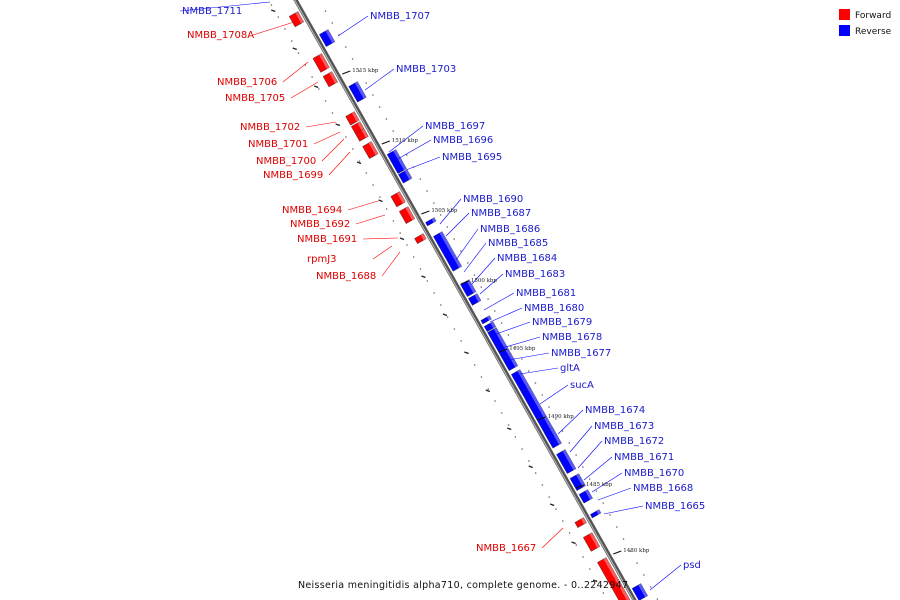 The height and width of the screenshot is (600, 900). I want to click on forward-gene-block-5-shine, so click(365, 133).